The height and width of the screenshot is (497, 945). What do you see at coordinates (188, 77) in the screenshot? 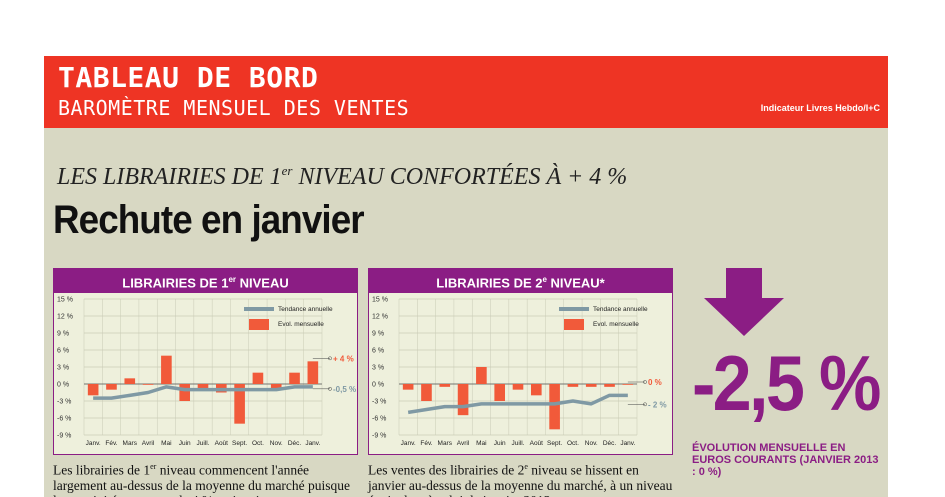
I see `header-title: TABLEAU DE BORD` at bounding box center [188, 77].